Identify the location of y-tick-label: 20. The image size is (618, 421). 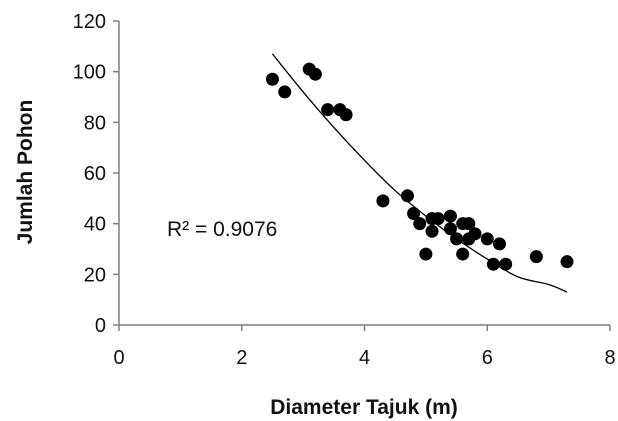
(95, 275).